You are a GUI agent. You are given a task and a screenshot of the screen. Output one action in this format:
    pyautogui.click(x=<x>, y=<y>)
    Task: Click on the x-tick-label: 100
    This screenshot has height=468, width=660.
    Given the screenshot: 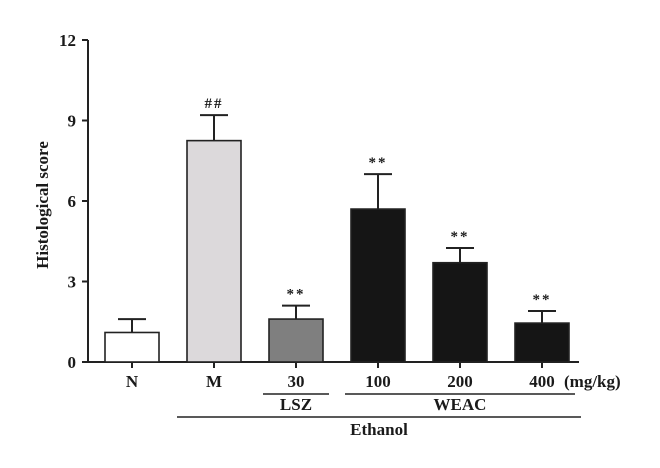 What is the action you would take?
    pyautogui.click(x=378, y=381)
    